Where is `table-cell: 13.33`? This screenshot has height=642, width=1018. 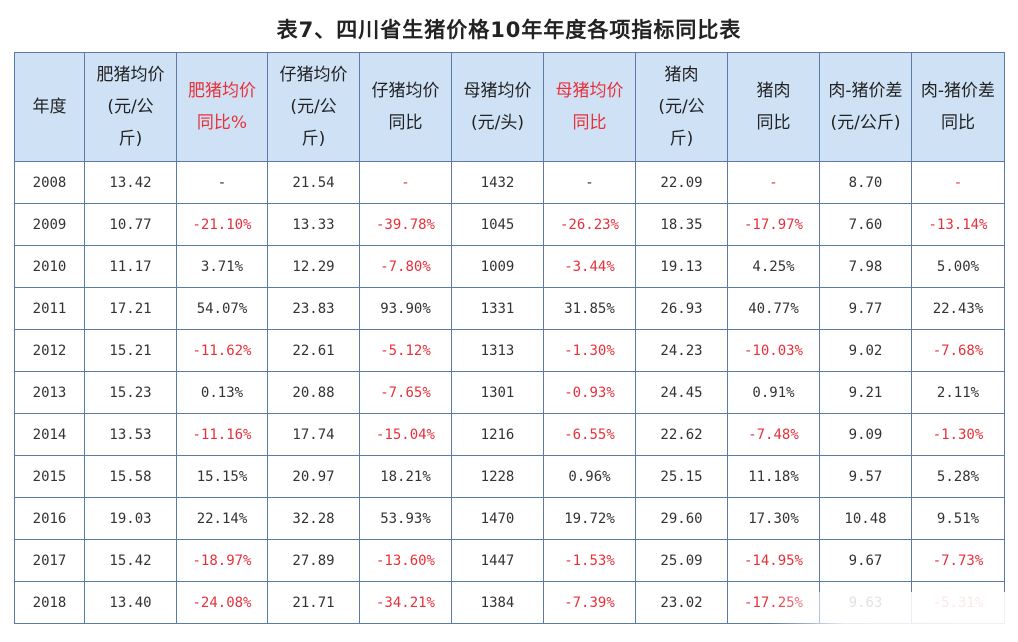 table-cell: 13.33 is located at coordinates (313, 224).